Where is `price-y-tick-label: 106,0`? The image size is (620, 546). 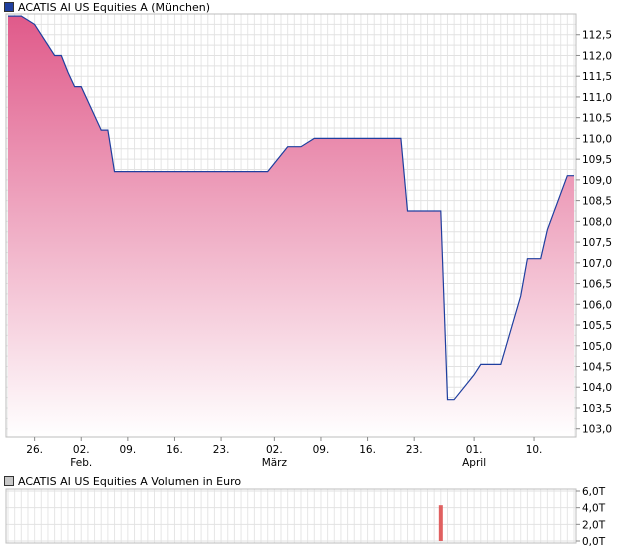
price-y-tick-label: 106,0 is located at coordinates (597, 305).